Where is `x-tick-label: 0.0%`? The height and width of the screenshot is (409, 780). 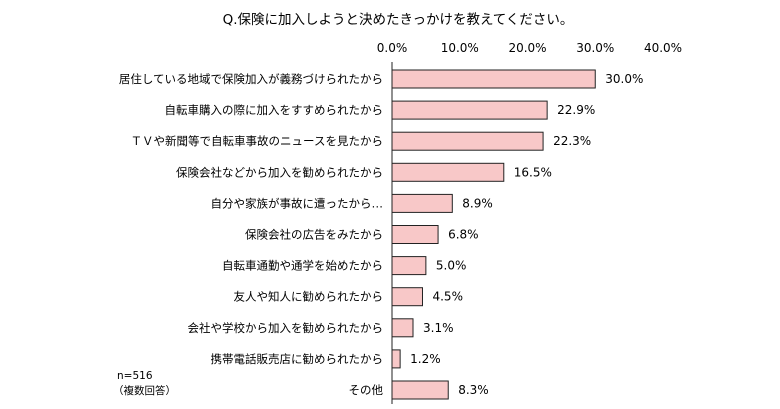 x-tick-label: 0.0% is located at coordinates (392, 48).